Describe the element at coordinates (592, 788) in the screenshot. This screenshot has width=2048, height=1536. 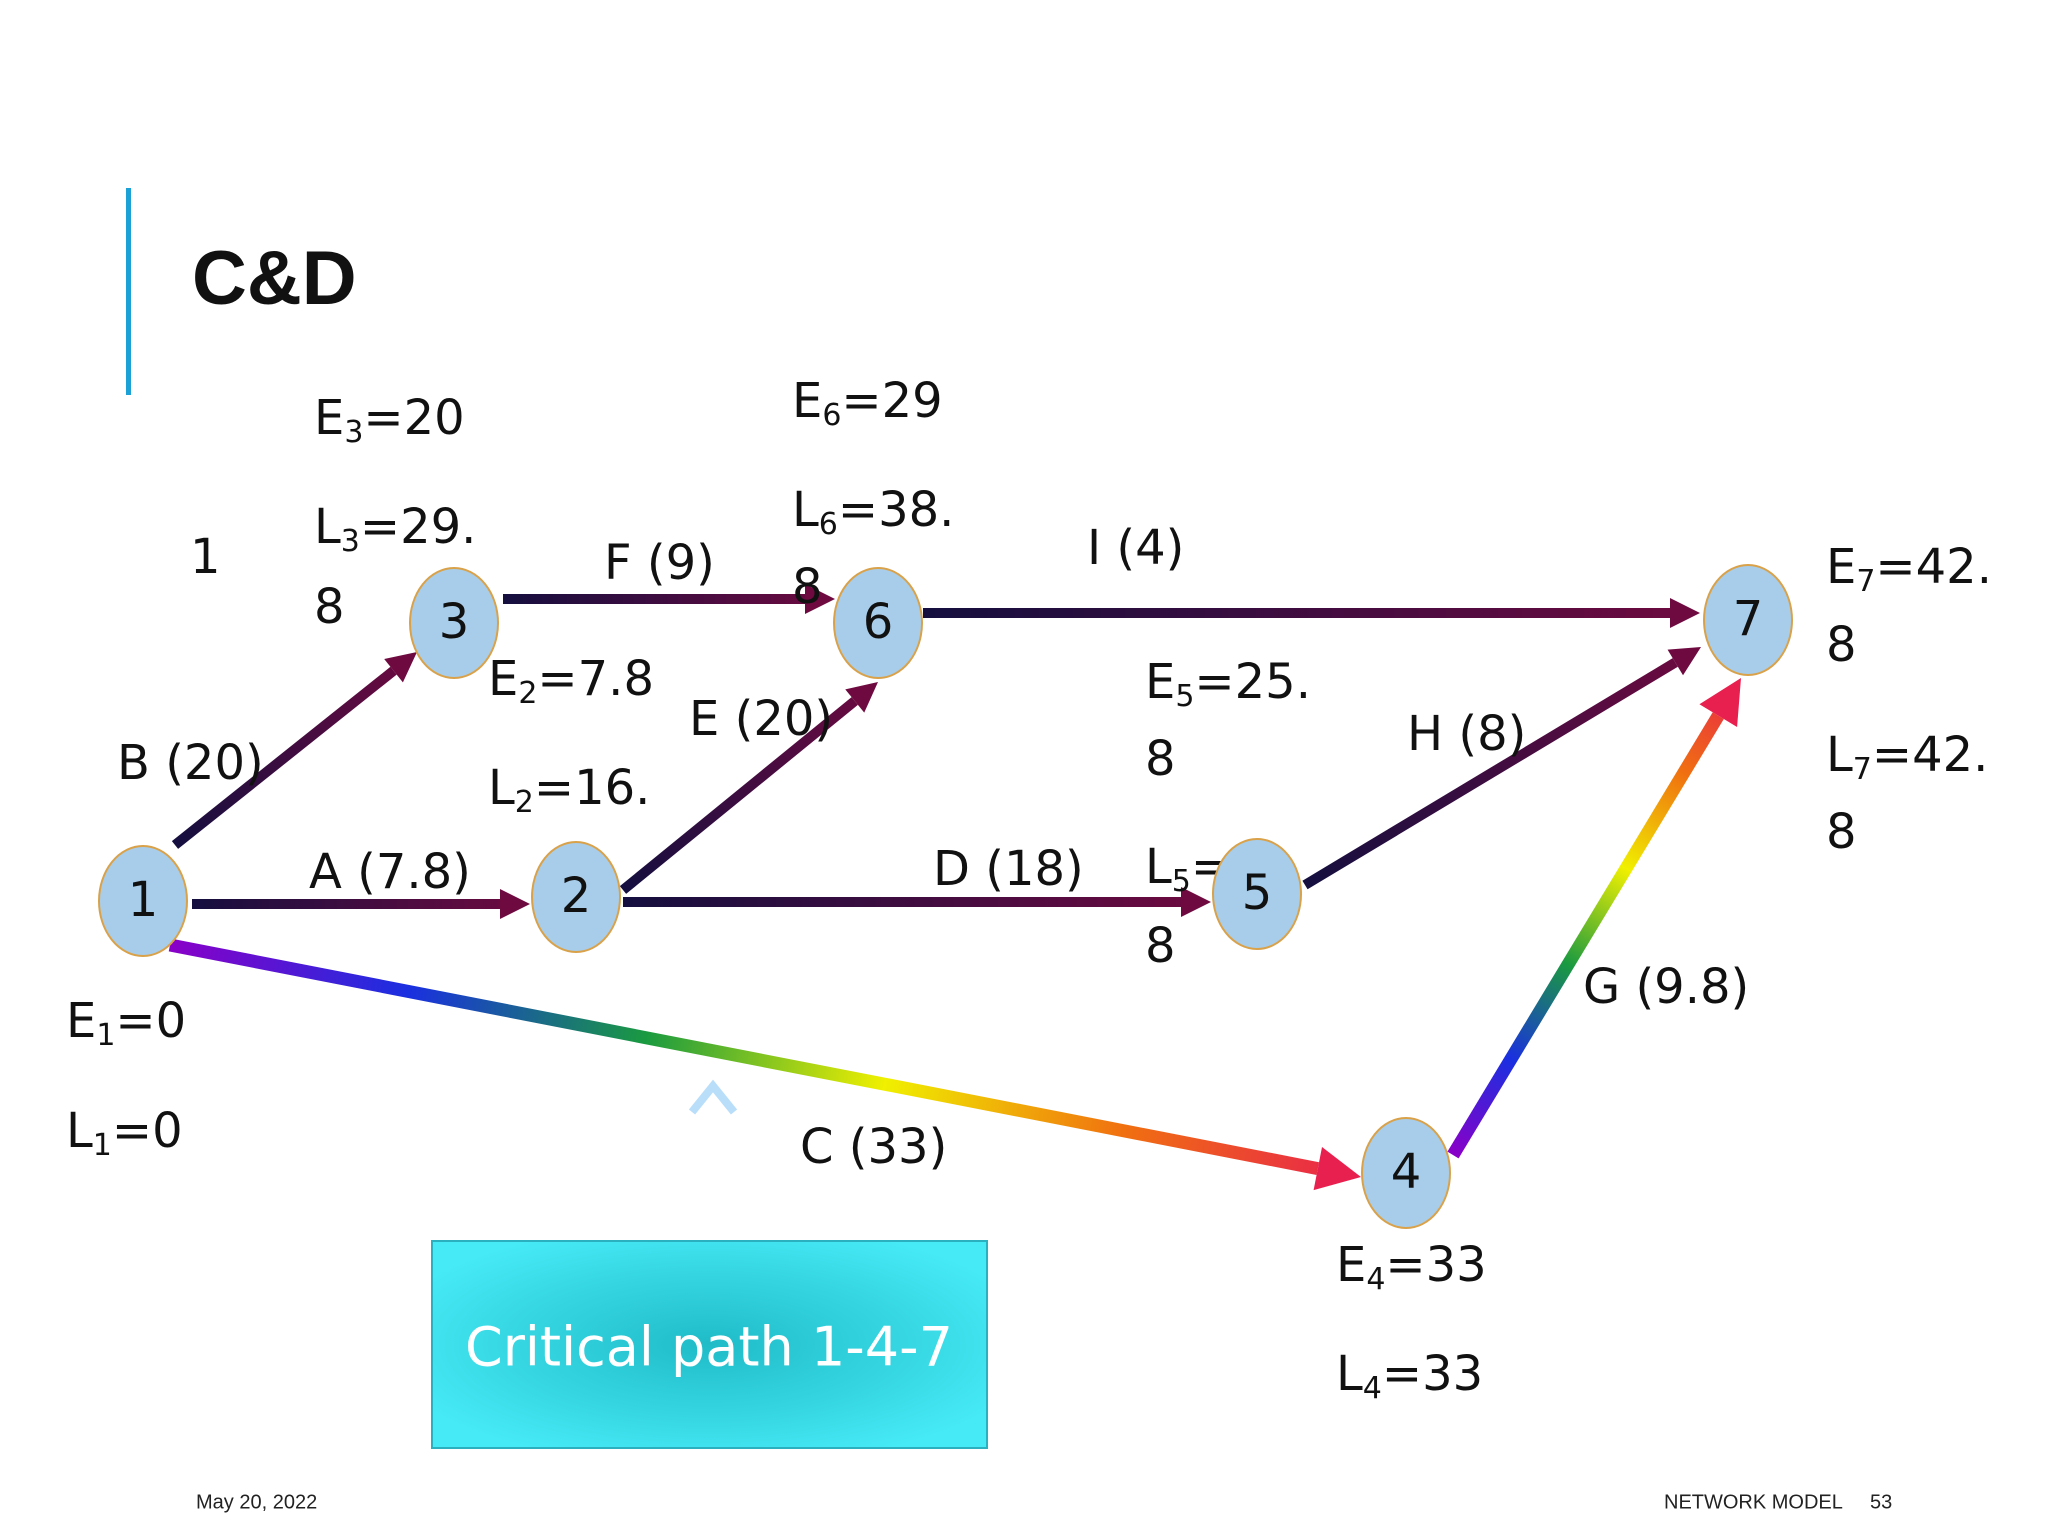
I see `annotation-value: =16.` at that location.